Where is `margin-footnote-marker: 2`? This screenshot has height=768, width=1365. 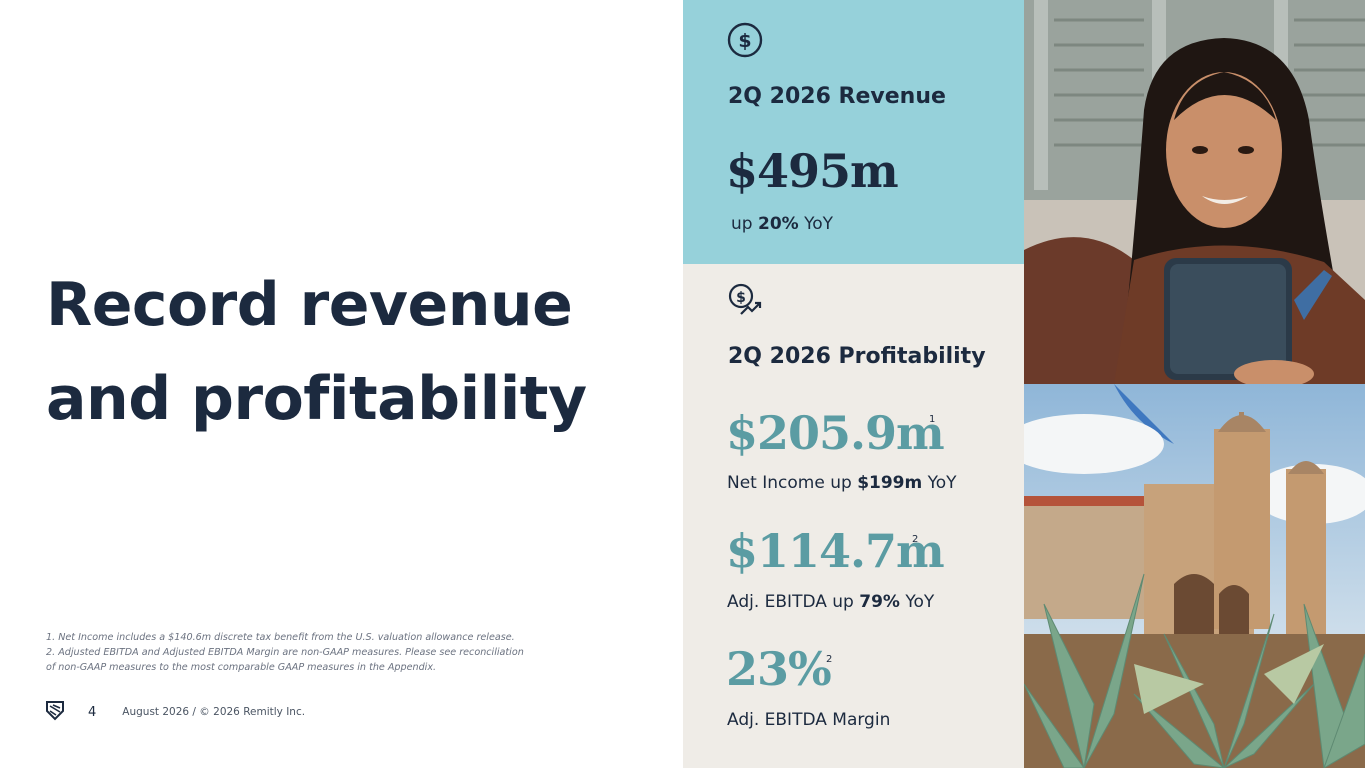
margin-footnote-marker: 2 is located at coordinates (829, 659).